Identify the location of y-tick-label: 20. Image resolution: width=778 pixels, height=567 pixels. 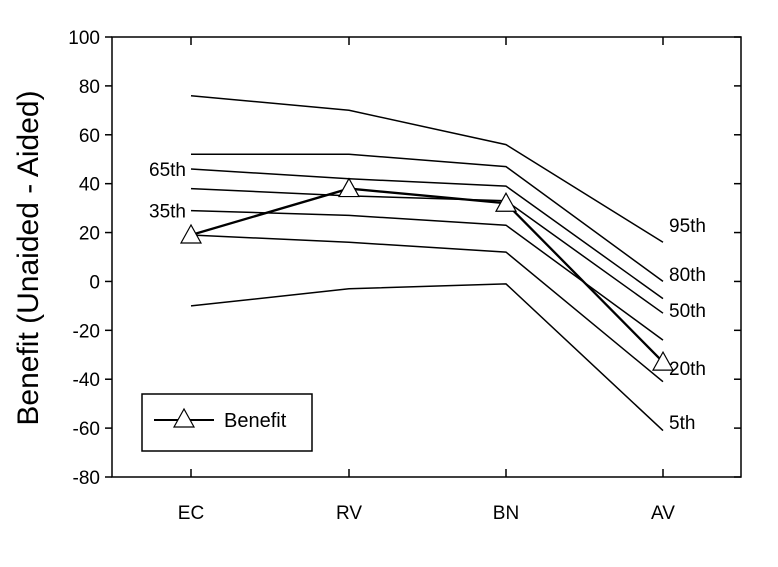
(89, 234).